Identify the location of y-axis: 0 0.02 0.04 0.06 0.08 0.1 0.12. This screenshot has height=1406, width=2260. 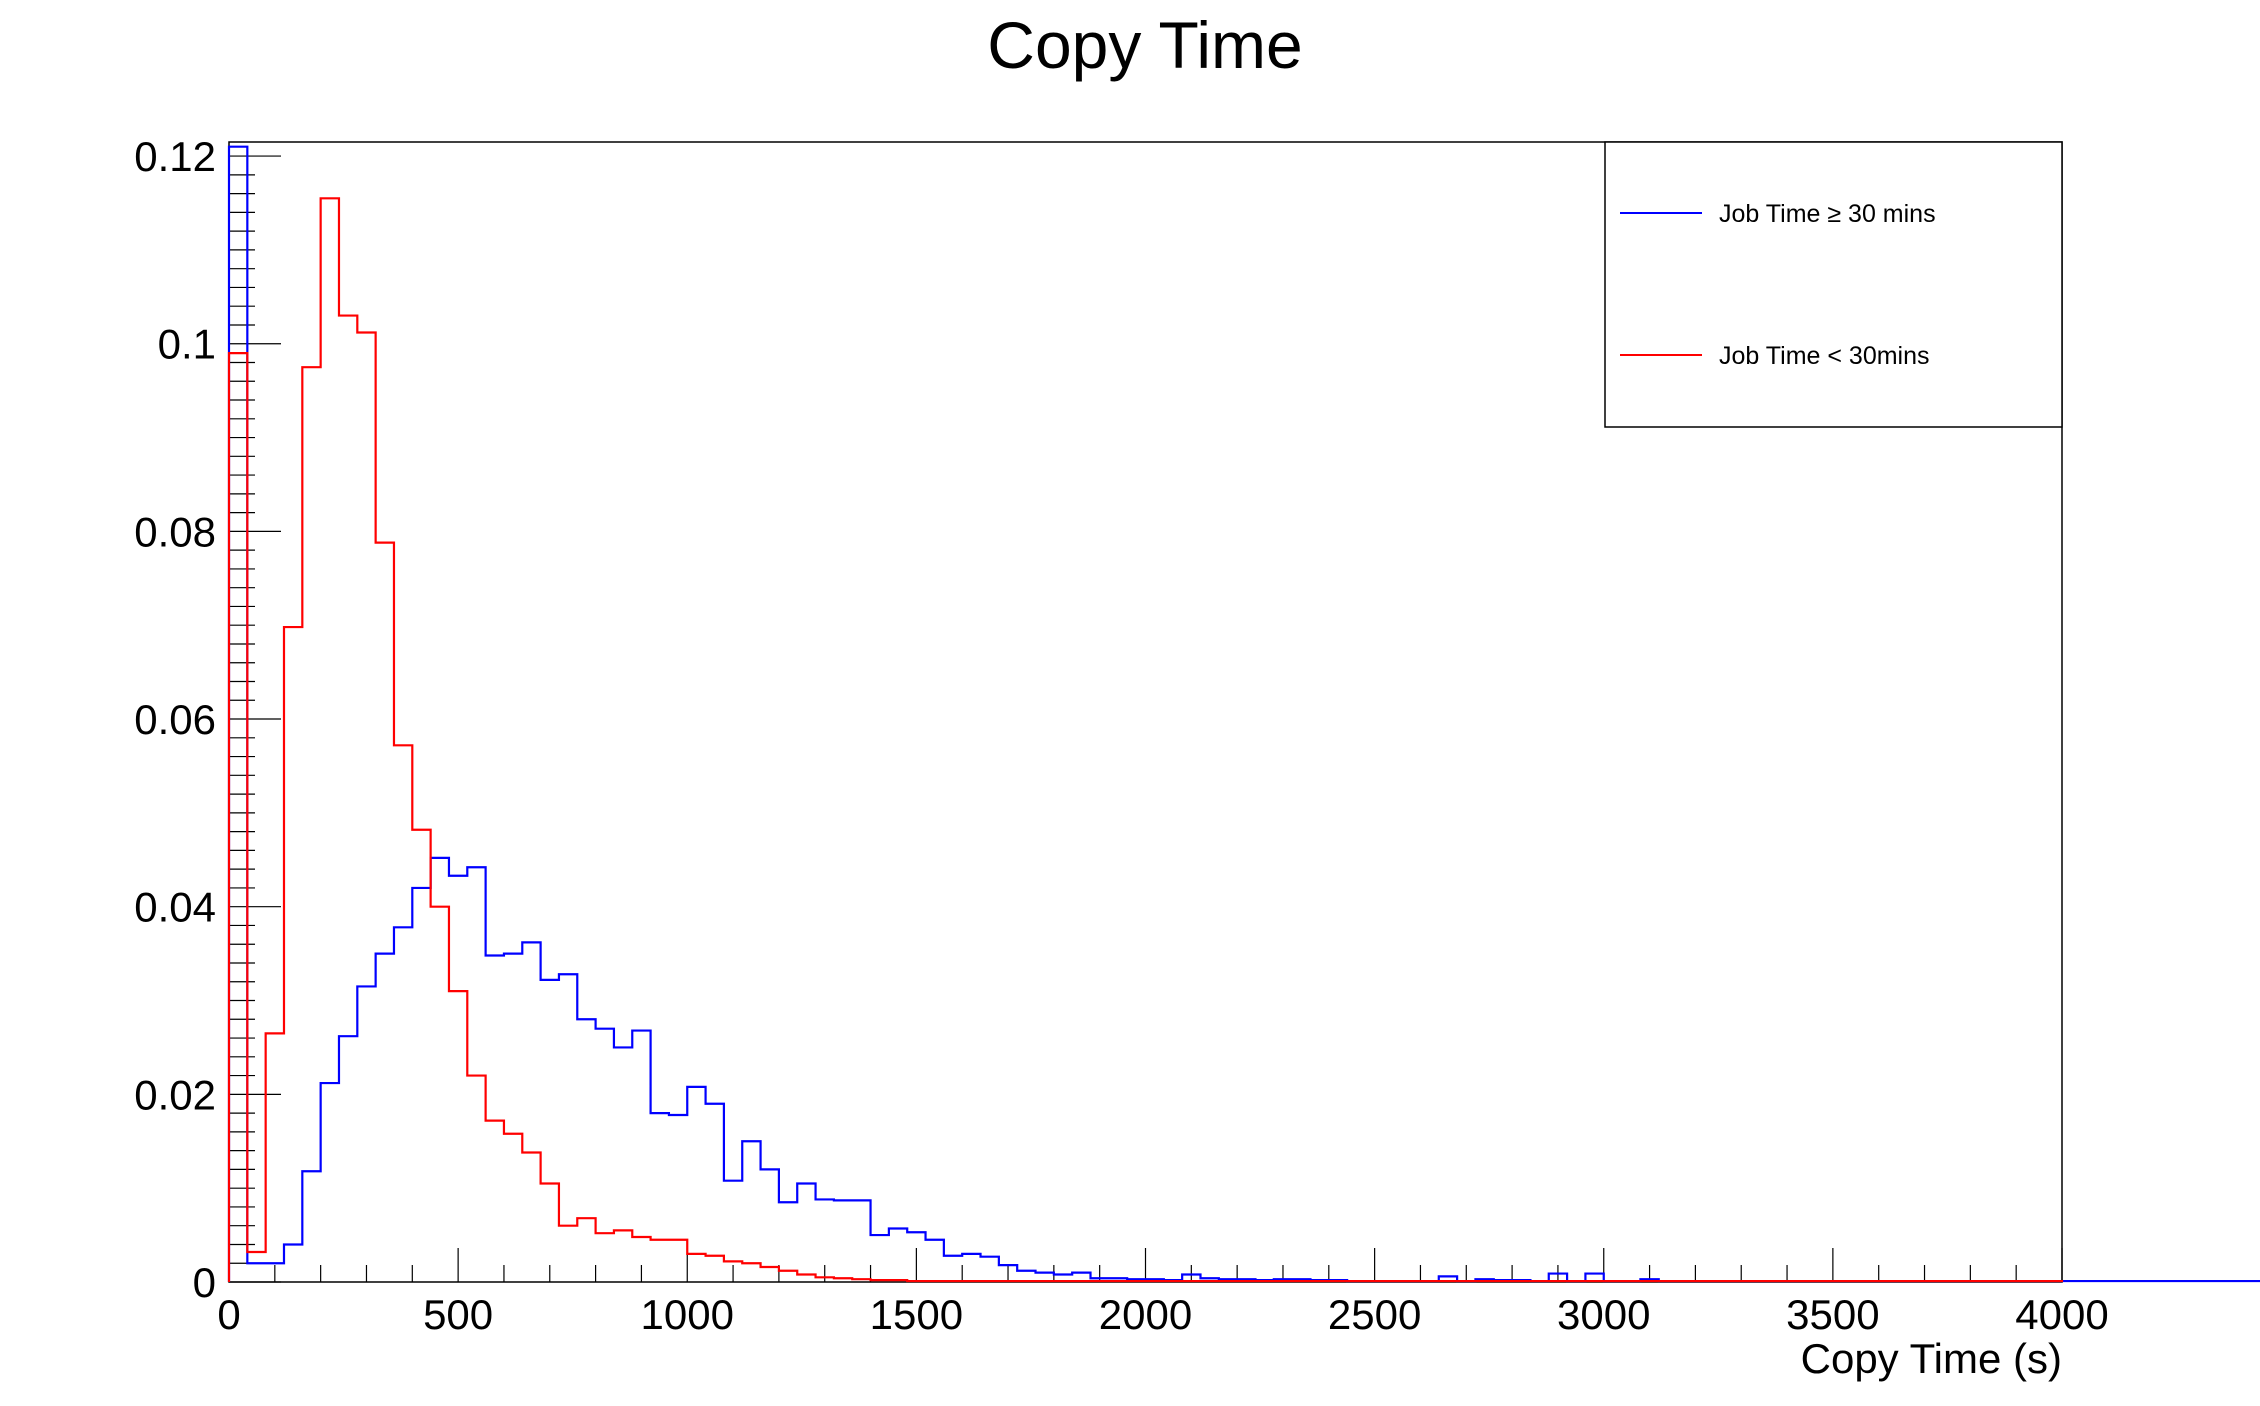
(207, 719).